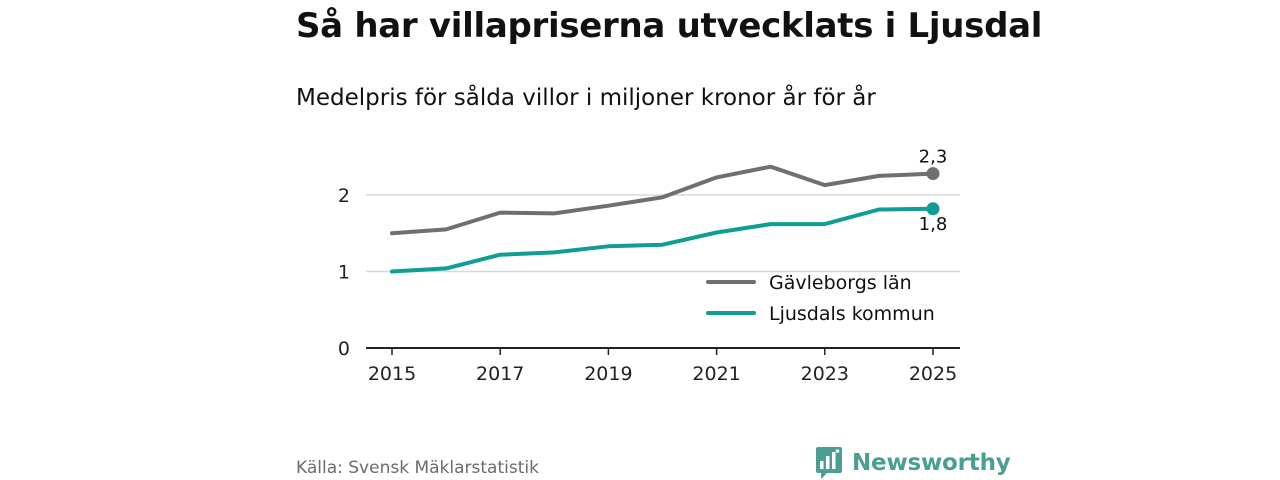 This screenshot has height=480, width=1280. What do you see at coordinates (933, 374) in the screenshot?
I see `x-tick-label: 2025` at bounding box center [933, 374].